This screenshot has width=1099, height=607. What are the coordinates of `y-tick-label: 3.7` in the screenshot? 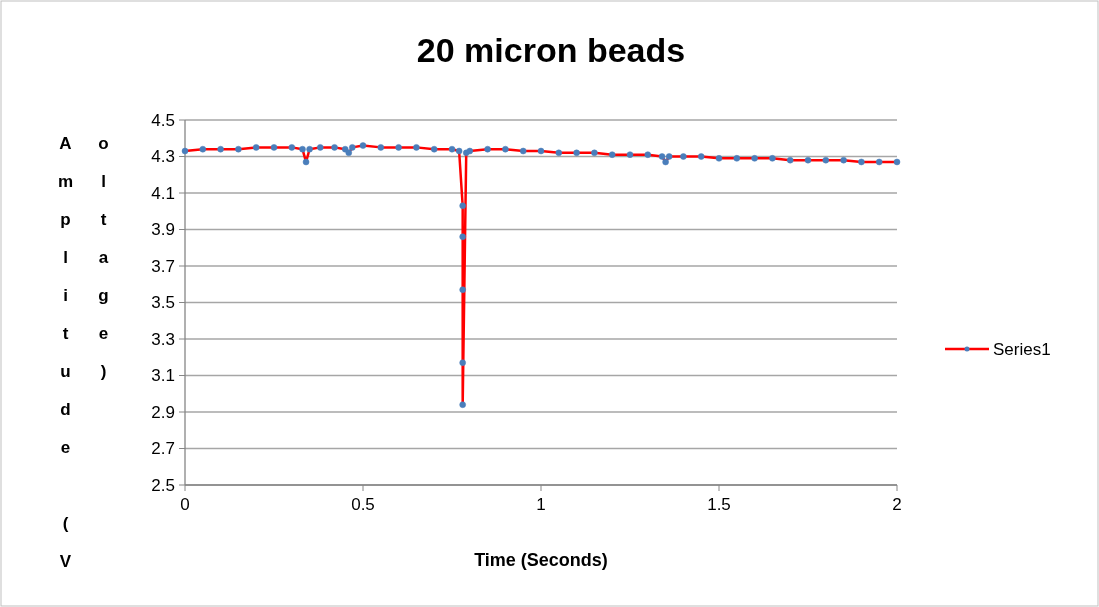 It's located at (163, 266).